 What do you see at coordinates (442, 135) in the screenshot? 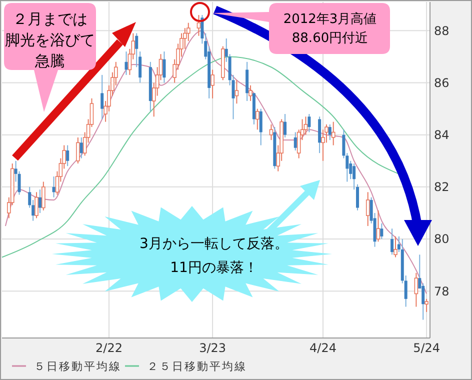
I see `y-tick-label: 84` at bounding box center [442, 135].